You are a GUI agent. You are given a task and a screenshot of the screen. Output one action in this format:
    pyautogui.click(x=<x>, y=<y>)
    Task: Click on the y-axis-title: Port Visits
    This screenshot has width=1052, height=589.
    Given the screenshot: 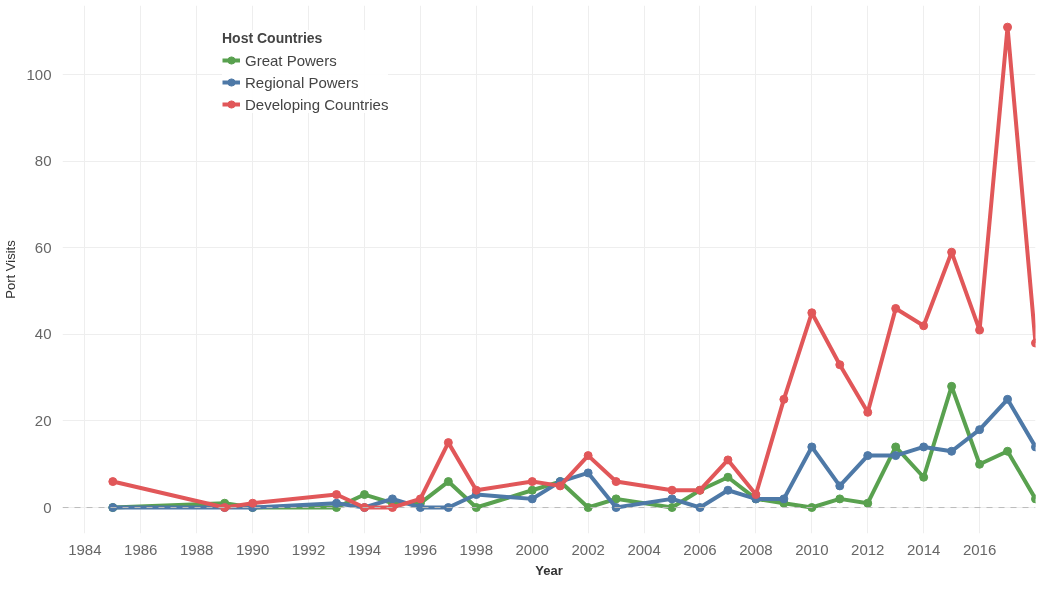 What is the action you would take?
    pyautogui.click(x=11, y=269)
    